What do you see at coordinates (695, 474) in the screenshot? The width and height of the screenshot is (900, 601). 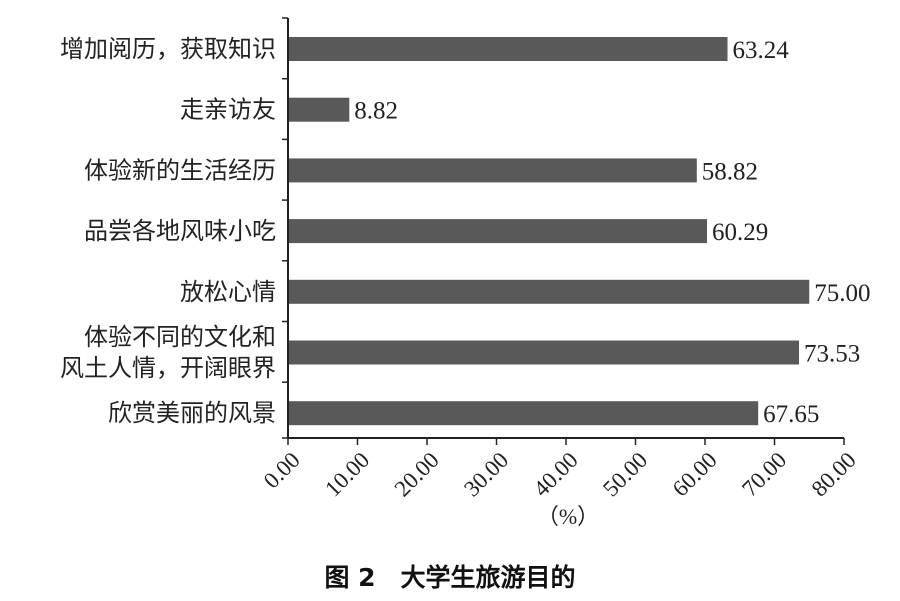 I see `x-tick-label: 60.00` at bounding box center [695, 474].